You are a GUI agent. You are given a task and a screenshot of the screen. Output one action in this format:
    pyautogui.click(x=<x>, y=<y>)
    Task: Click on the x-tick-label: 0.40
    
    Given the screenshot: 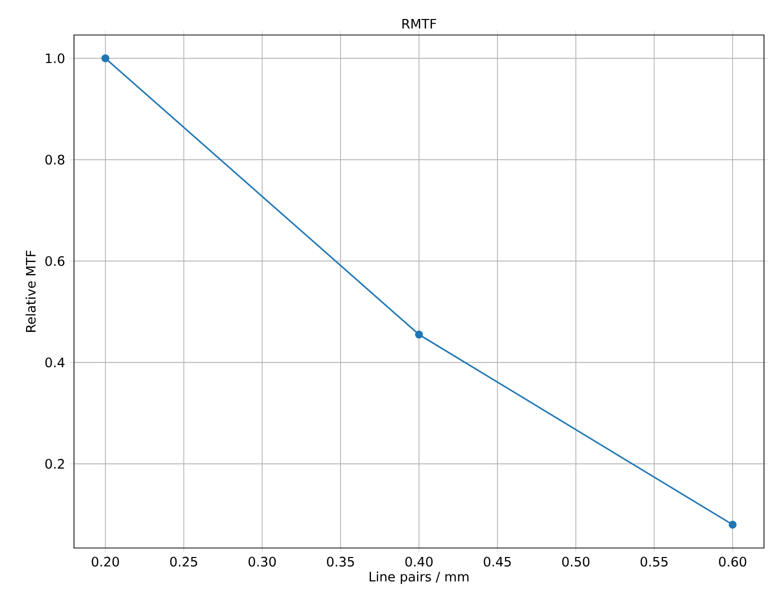 What is the action you would take?
    pyautogui.click(x=419, y=561)
    